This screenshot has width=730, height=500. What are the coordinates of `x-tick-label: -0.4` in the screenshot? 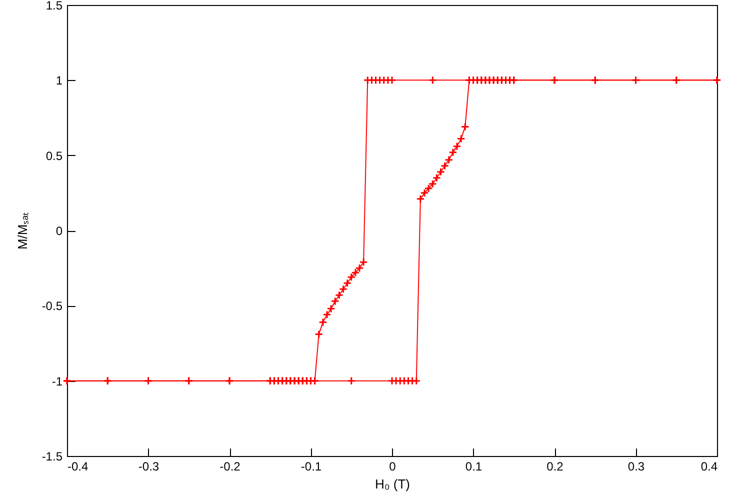 It's located at (78, 467).